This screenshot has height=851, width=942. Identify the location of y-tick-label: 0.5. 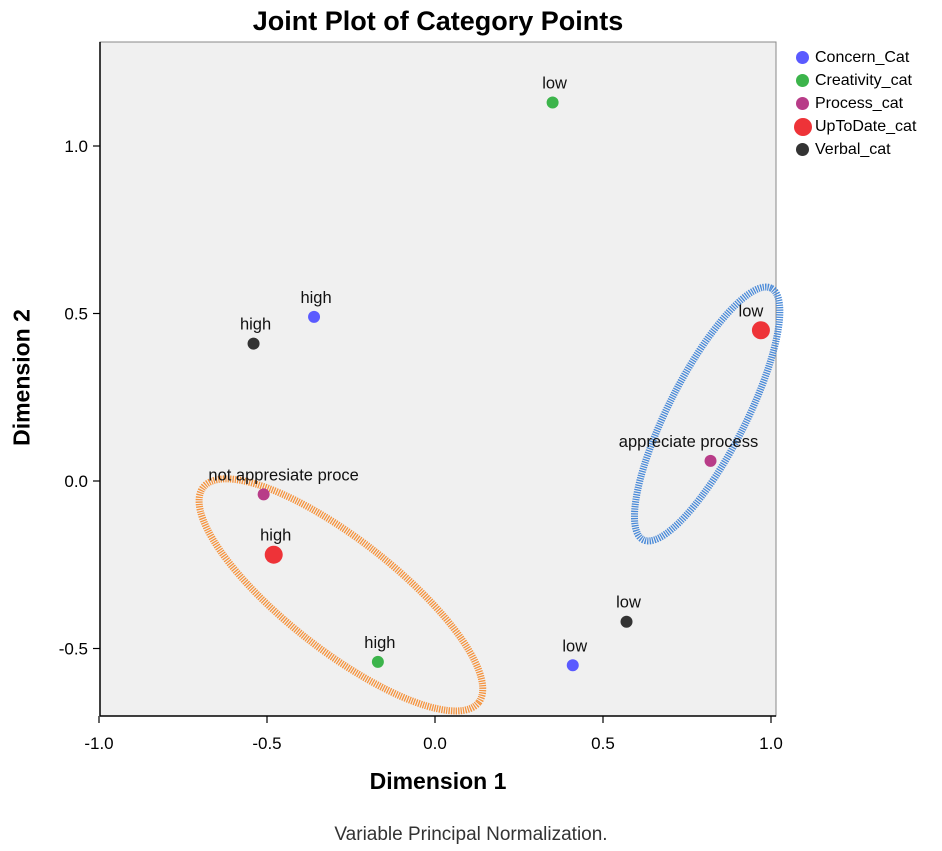
(76, 314).